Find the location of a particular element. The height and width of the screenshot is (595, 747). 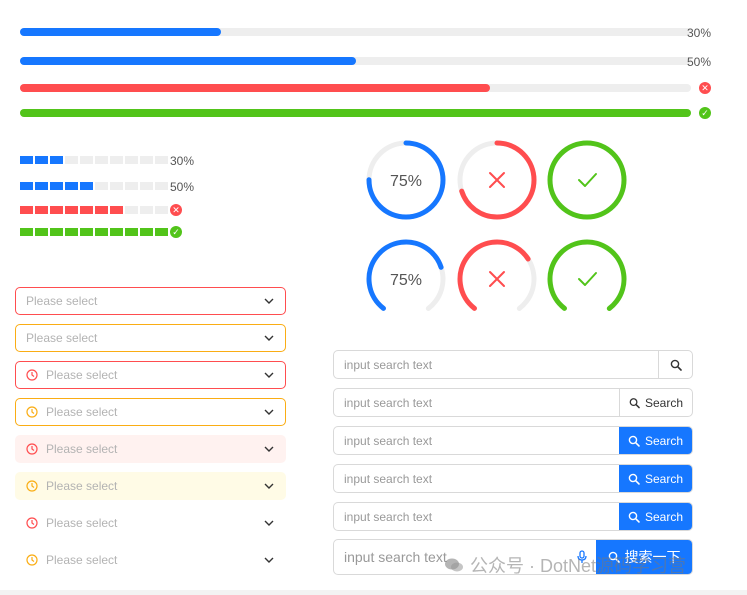

watermark: 公众号 · DotNet源码学习营 is located at coordinates (565, 565).